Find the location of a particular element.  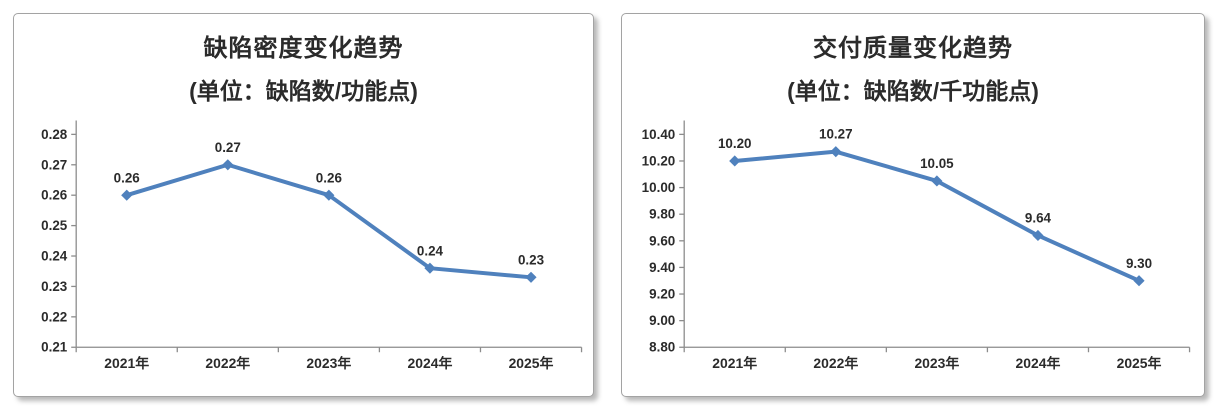

y-tick-label: 0.27 is located at coordinates (54, 164).